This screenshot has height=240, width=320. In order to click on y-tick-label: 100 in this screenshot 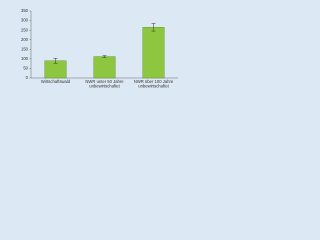, I will do `click(25, 58)`.